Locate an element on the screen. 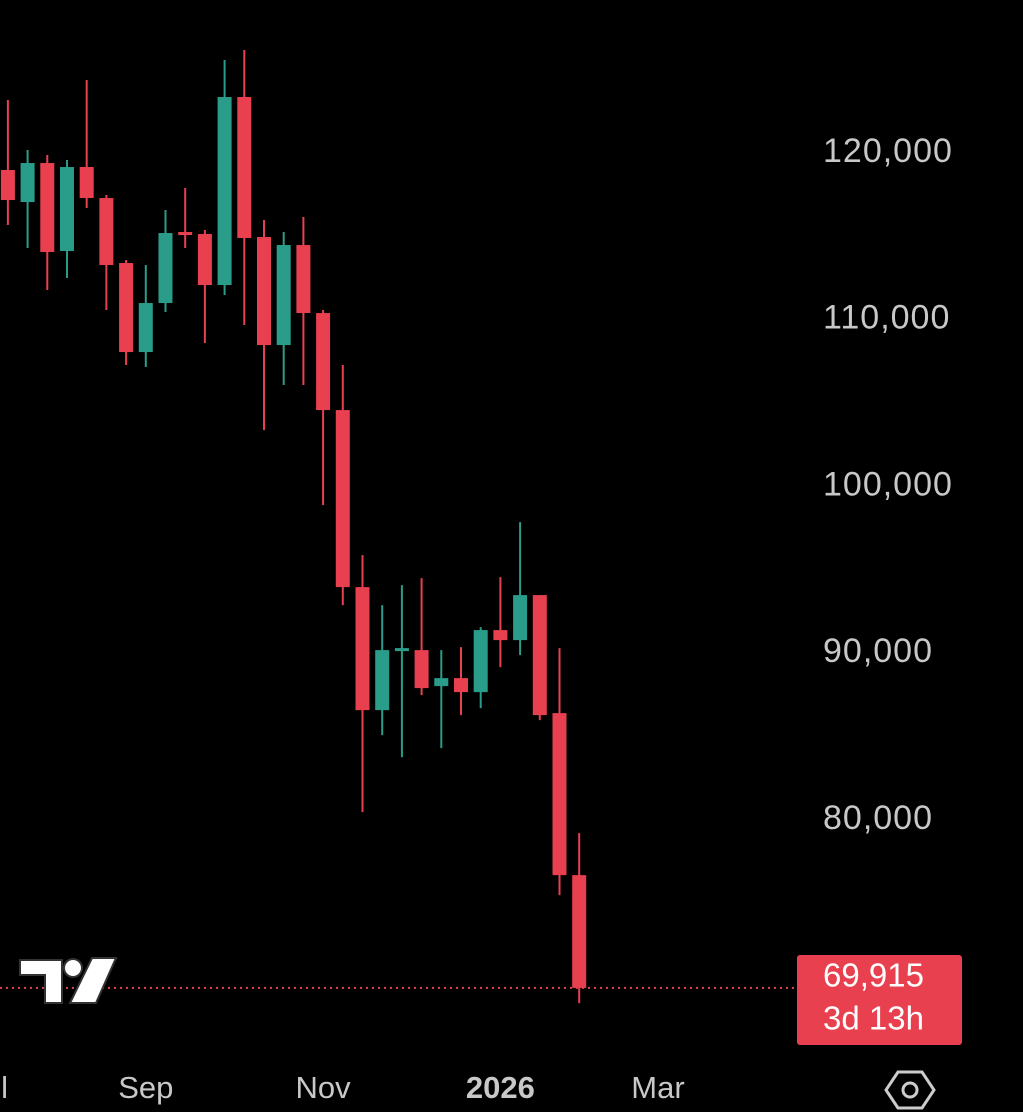  x-tick-label: Mar is located at coordinates (657, 1087).